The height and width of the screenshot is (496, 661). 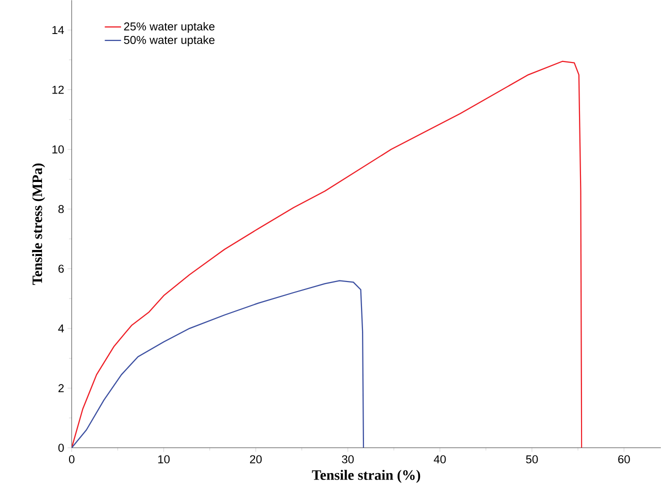 What do you see at coordinates (218, 364) in the screenshot?
I see `line-series` at bounding box center [218, 364].